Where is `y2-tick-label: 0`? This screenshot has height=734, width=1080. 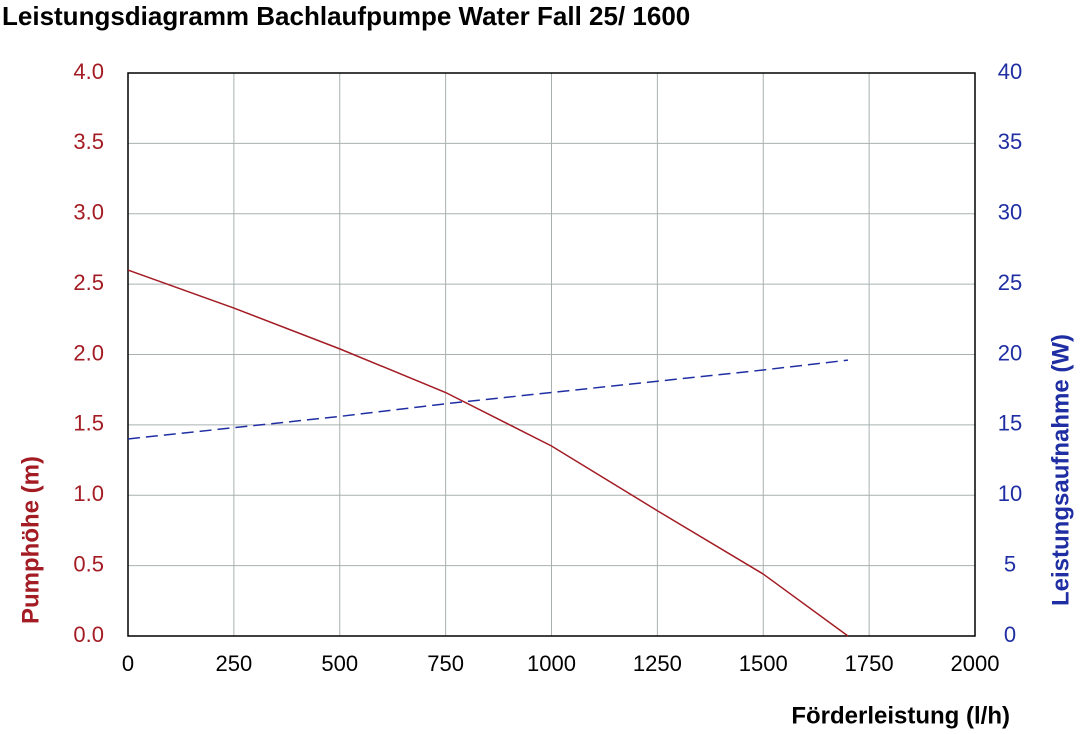
y2-tick-label: 0 is located at coordinates (1010, 634).